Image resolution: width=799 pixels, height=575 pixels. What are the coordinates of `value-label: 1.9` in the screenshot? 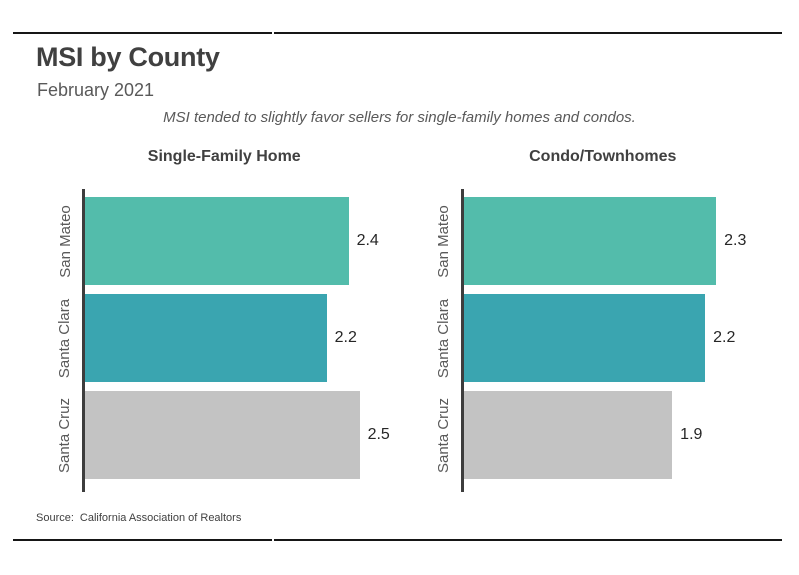 It's located at (691, 434).